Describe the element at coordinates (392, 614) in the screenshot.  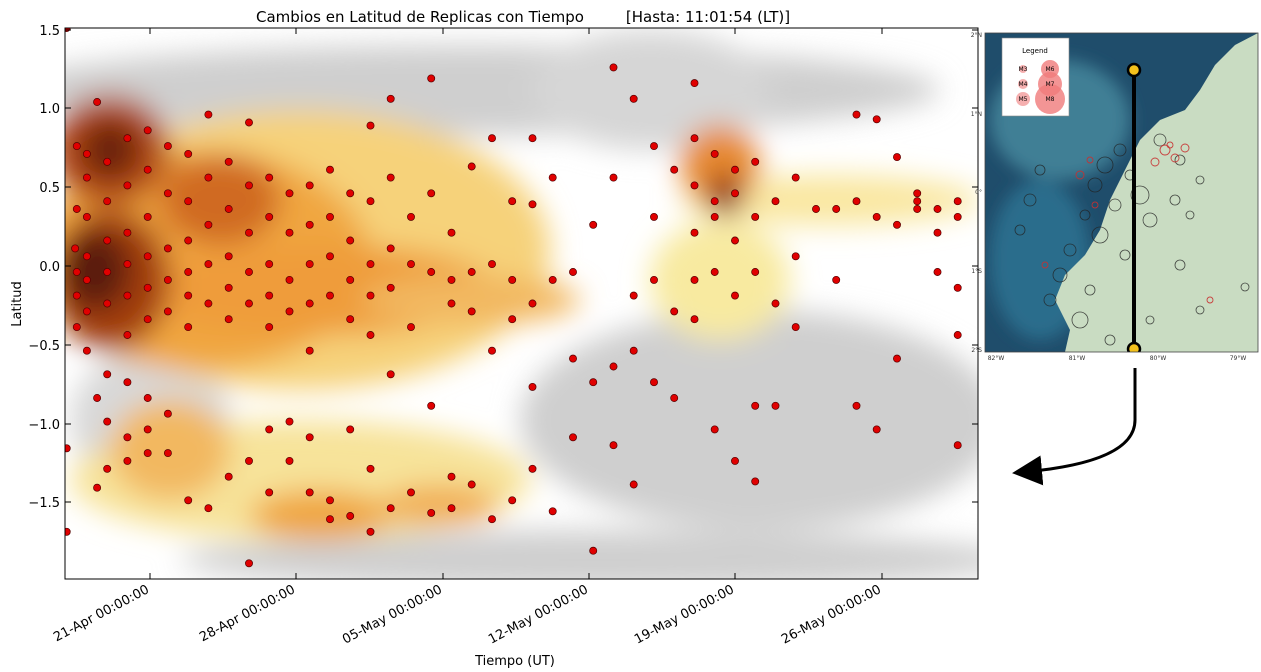
I see `x-tick-label: 05-May 00:00:00` at that location.